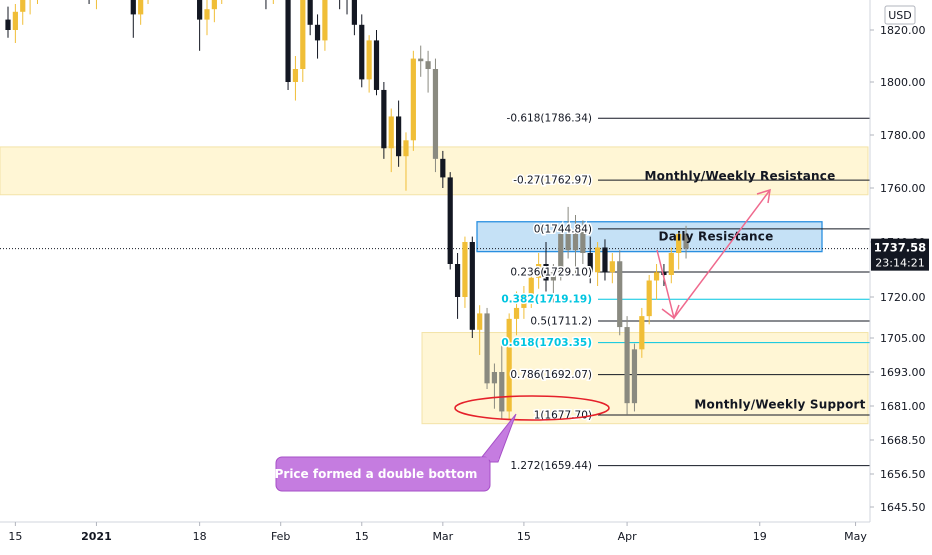 This screenshot has height=555, width=932. Describe the element at coordinates (903, 188) in the screenshot. I see `price-tick-label-3: 1760.00` at that location.